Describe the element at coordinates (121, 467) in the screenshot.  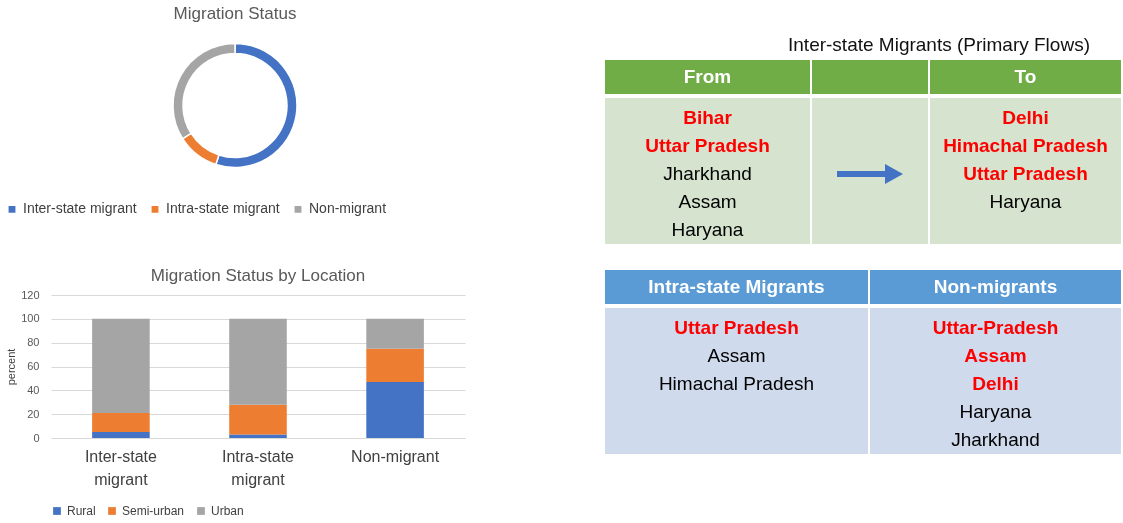
I see `x-tick-label: Inter-state migrant` at that location.